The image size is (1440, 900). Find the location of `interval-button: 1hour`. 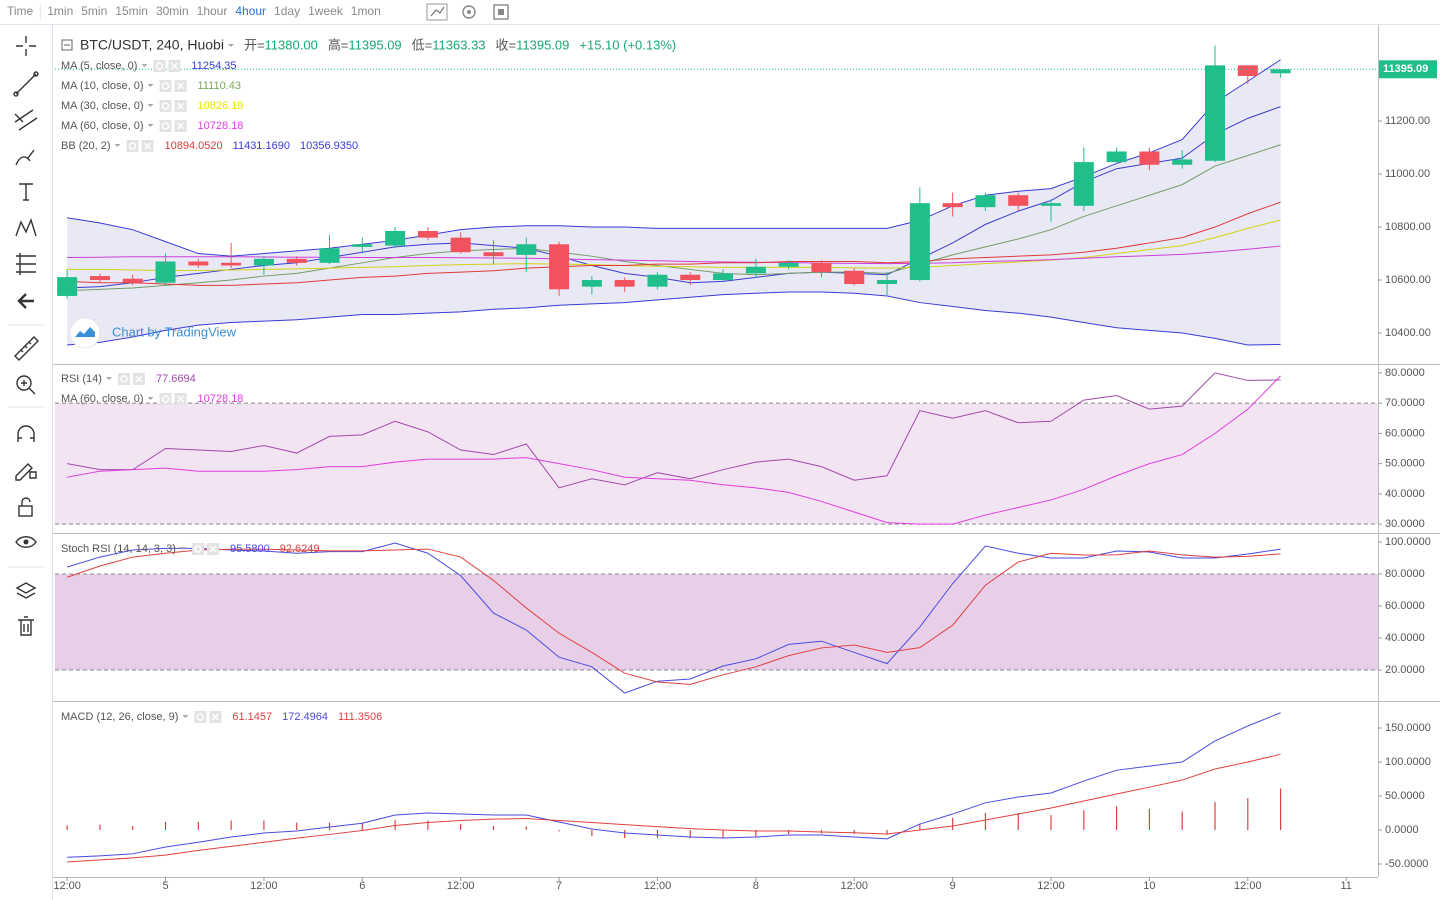

interval-button: 1hour is located at coordinates (212, 11).